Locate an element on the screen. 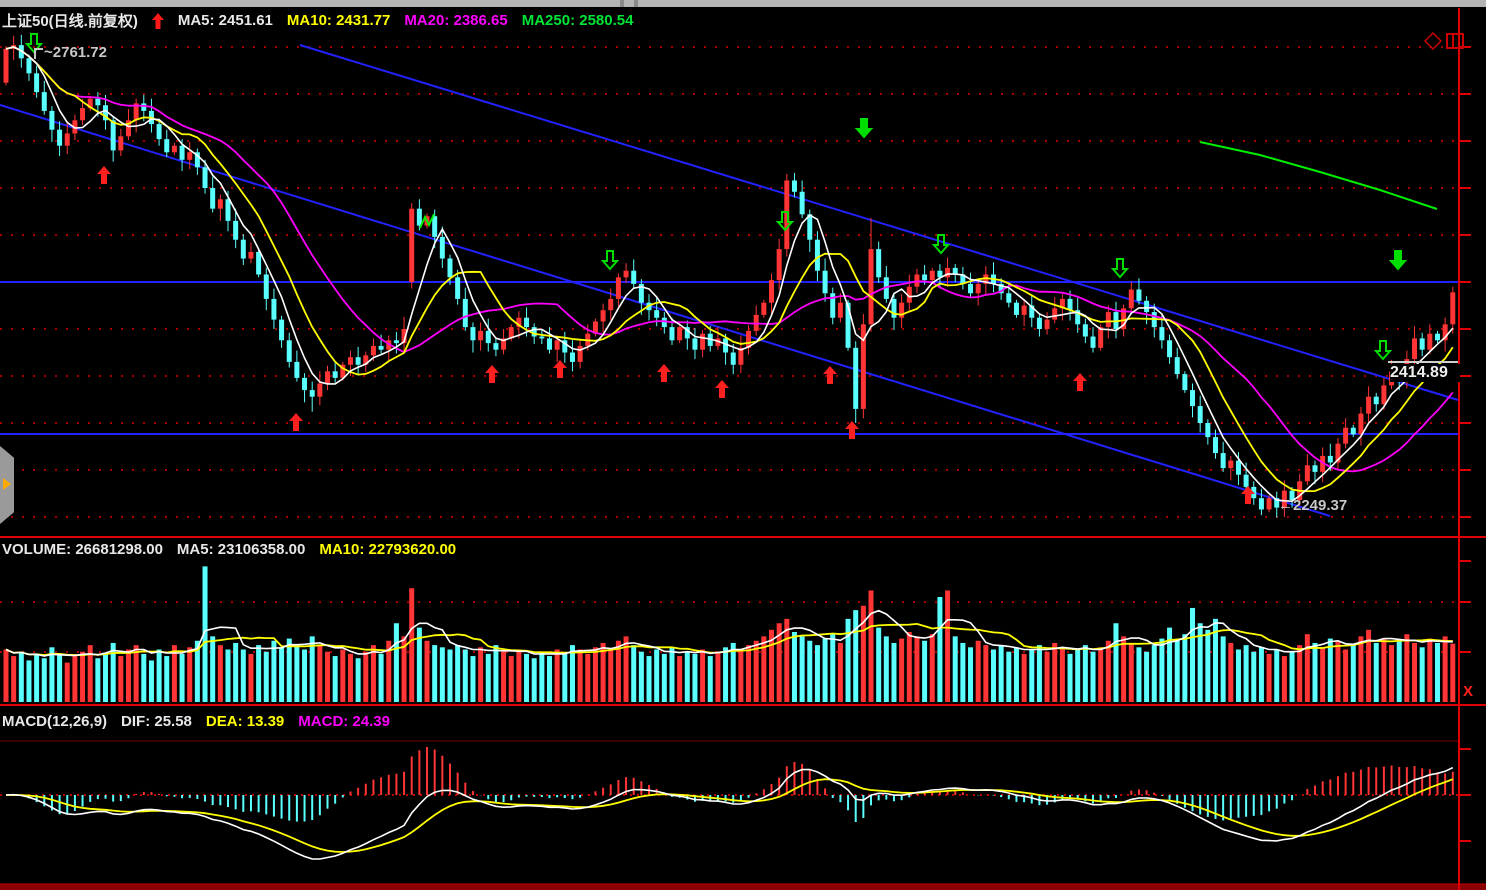  macd-value: MACD: 24.39 is located at coordinates (344, 721).